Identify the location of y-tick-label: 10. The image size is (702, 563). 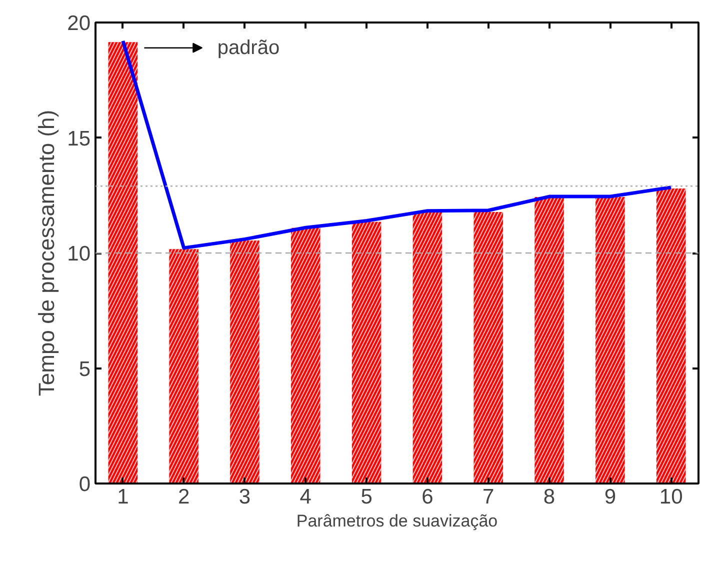
(78, 254).